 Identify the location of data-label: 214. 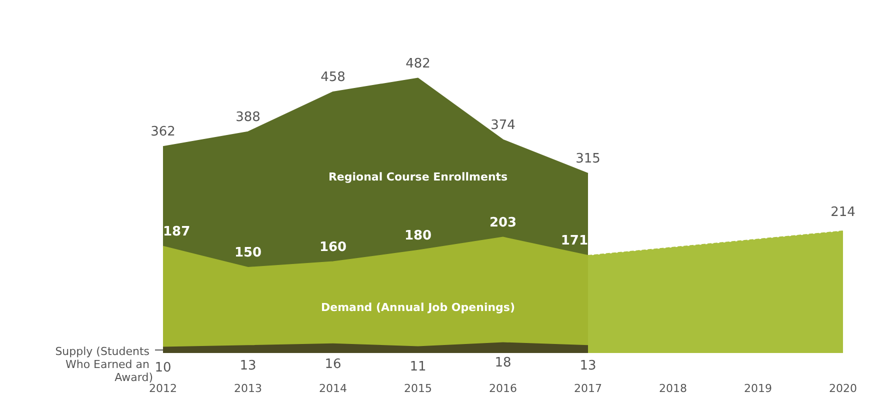
(843, 212).